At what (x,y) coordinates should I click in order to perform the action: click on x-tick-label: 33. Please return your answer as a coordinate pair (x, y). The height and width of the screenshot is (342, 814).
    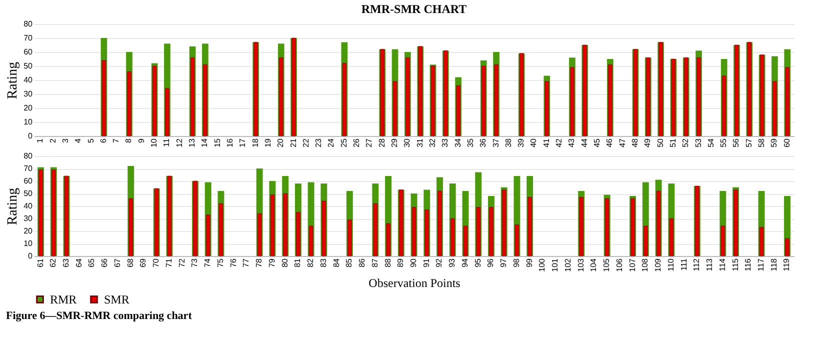
    Looking at the image, I should click on (445, 143).